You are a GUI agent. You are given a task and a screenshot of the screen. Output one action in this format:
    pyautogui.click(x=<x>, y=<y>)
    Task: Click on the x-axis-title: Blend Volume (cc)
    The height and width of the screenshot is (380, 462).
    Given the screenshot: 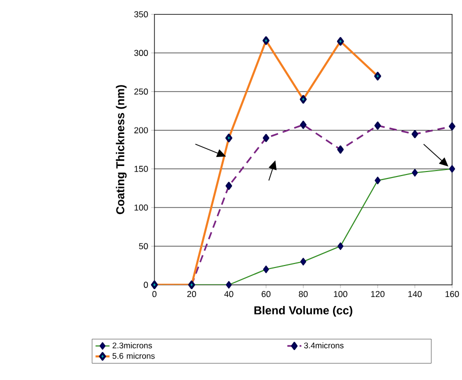 What is the action you would take?
    pyautogui.click(x=303, y=311)
    